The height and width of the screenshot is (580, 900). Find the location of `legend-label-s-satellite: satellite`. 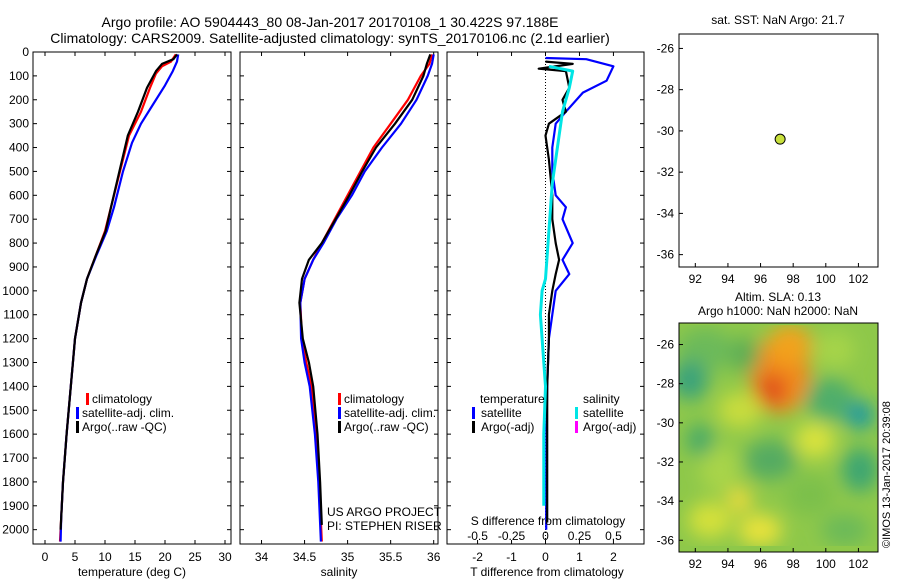

legend-label-s-satellite: satellite is located at coordinates (603, 413).